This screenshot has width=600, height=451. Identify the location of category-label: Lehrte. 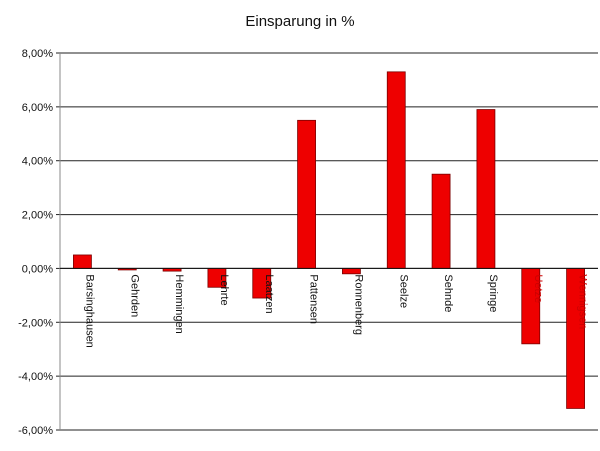
(224, 289).